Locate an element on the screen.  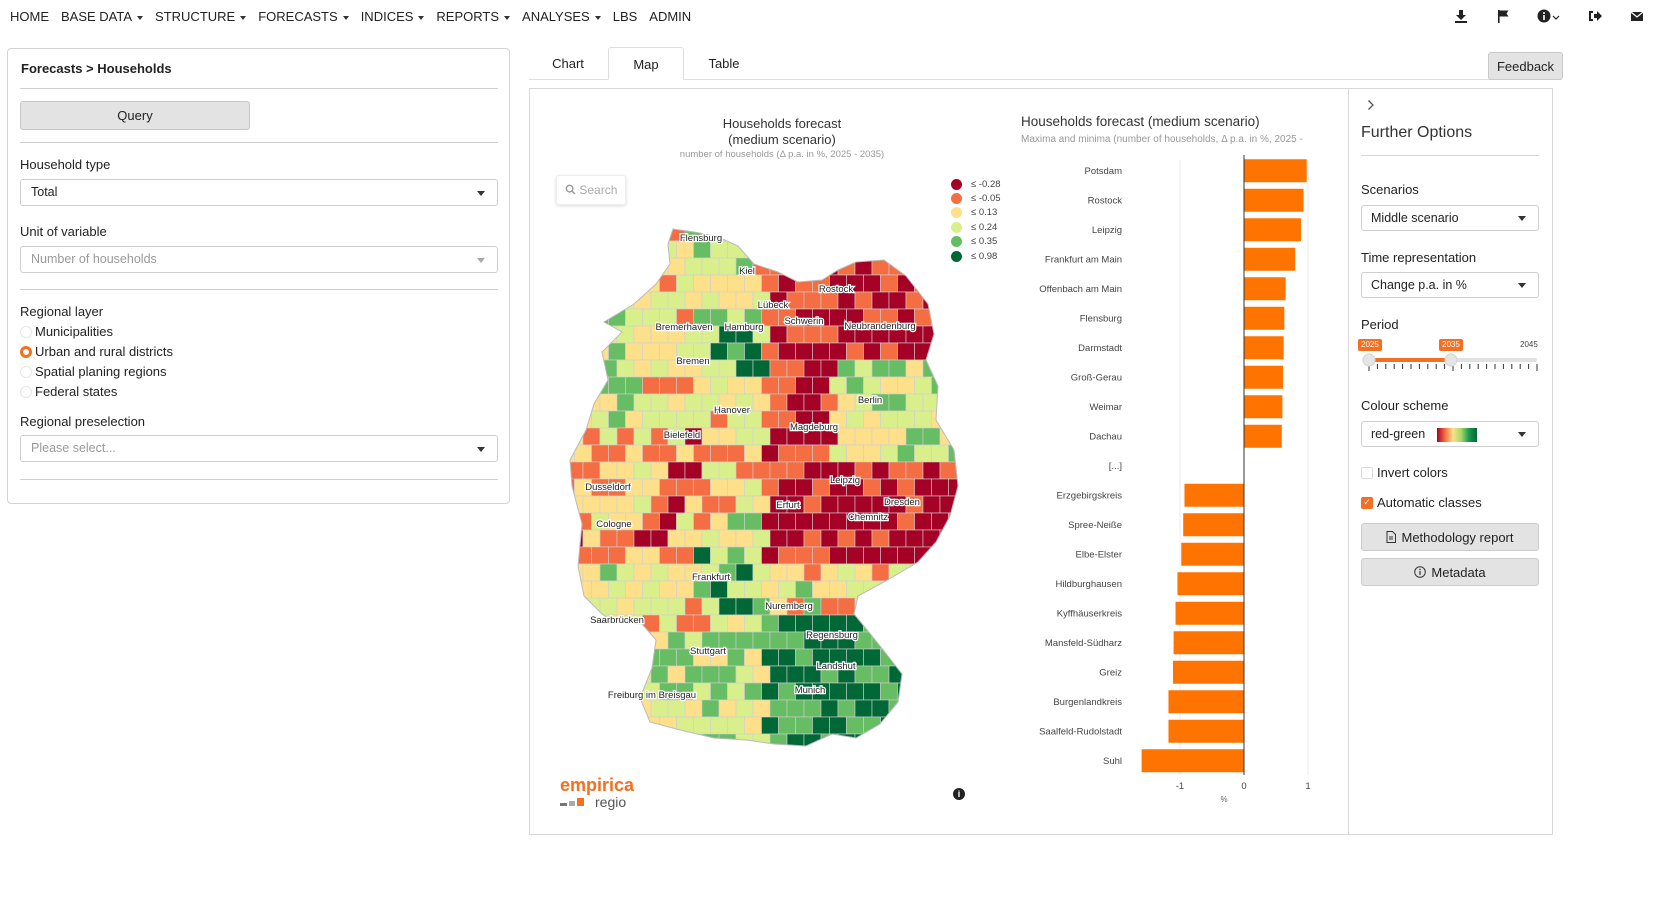
nav-indices: INDICES is located at coordinates (393, 16).